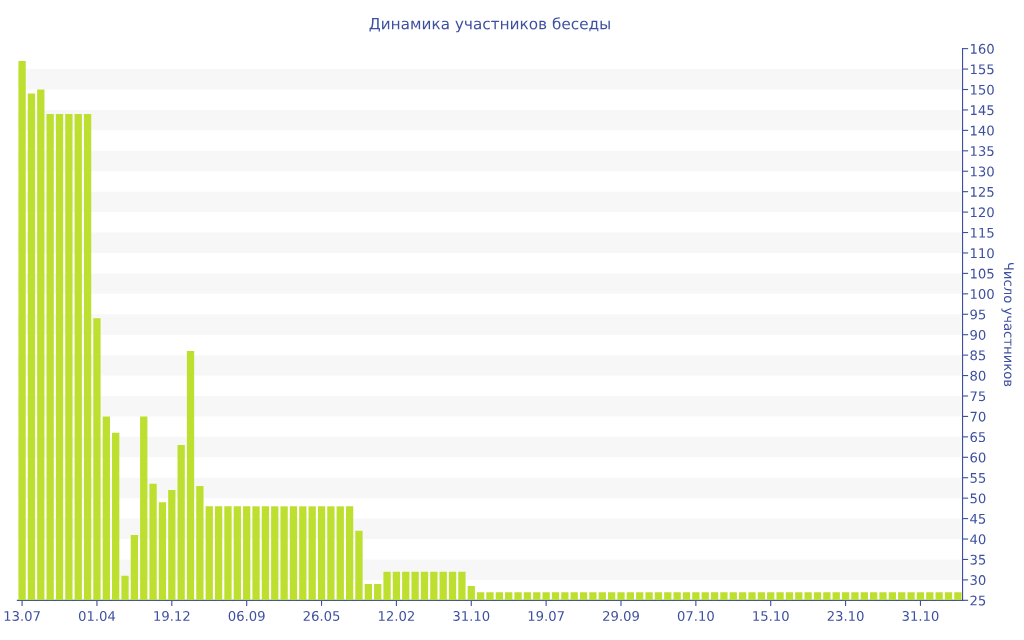 The image size is (1024, 640). Describe the element at coordinates (1007, 324) in the screenshot. I see `y-axis-title: Число участников` at that location.